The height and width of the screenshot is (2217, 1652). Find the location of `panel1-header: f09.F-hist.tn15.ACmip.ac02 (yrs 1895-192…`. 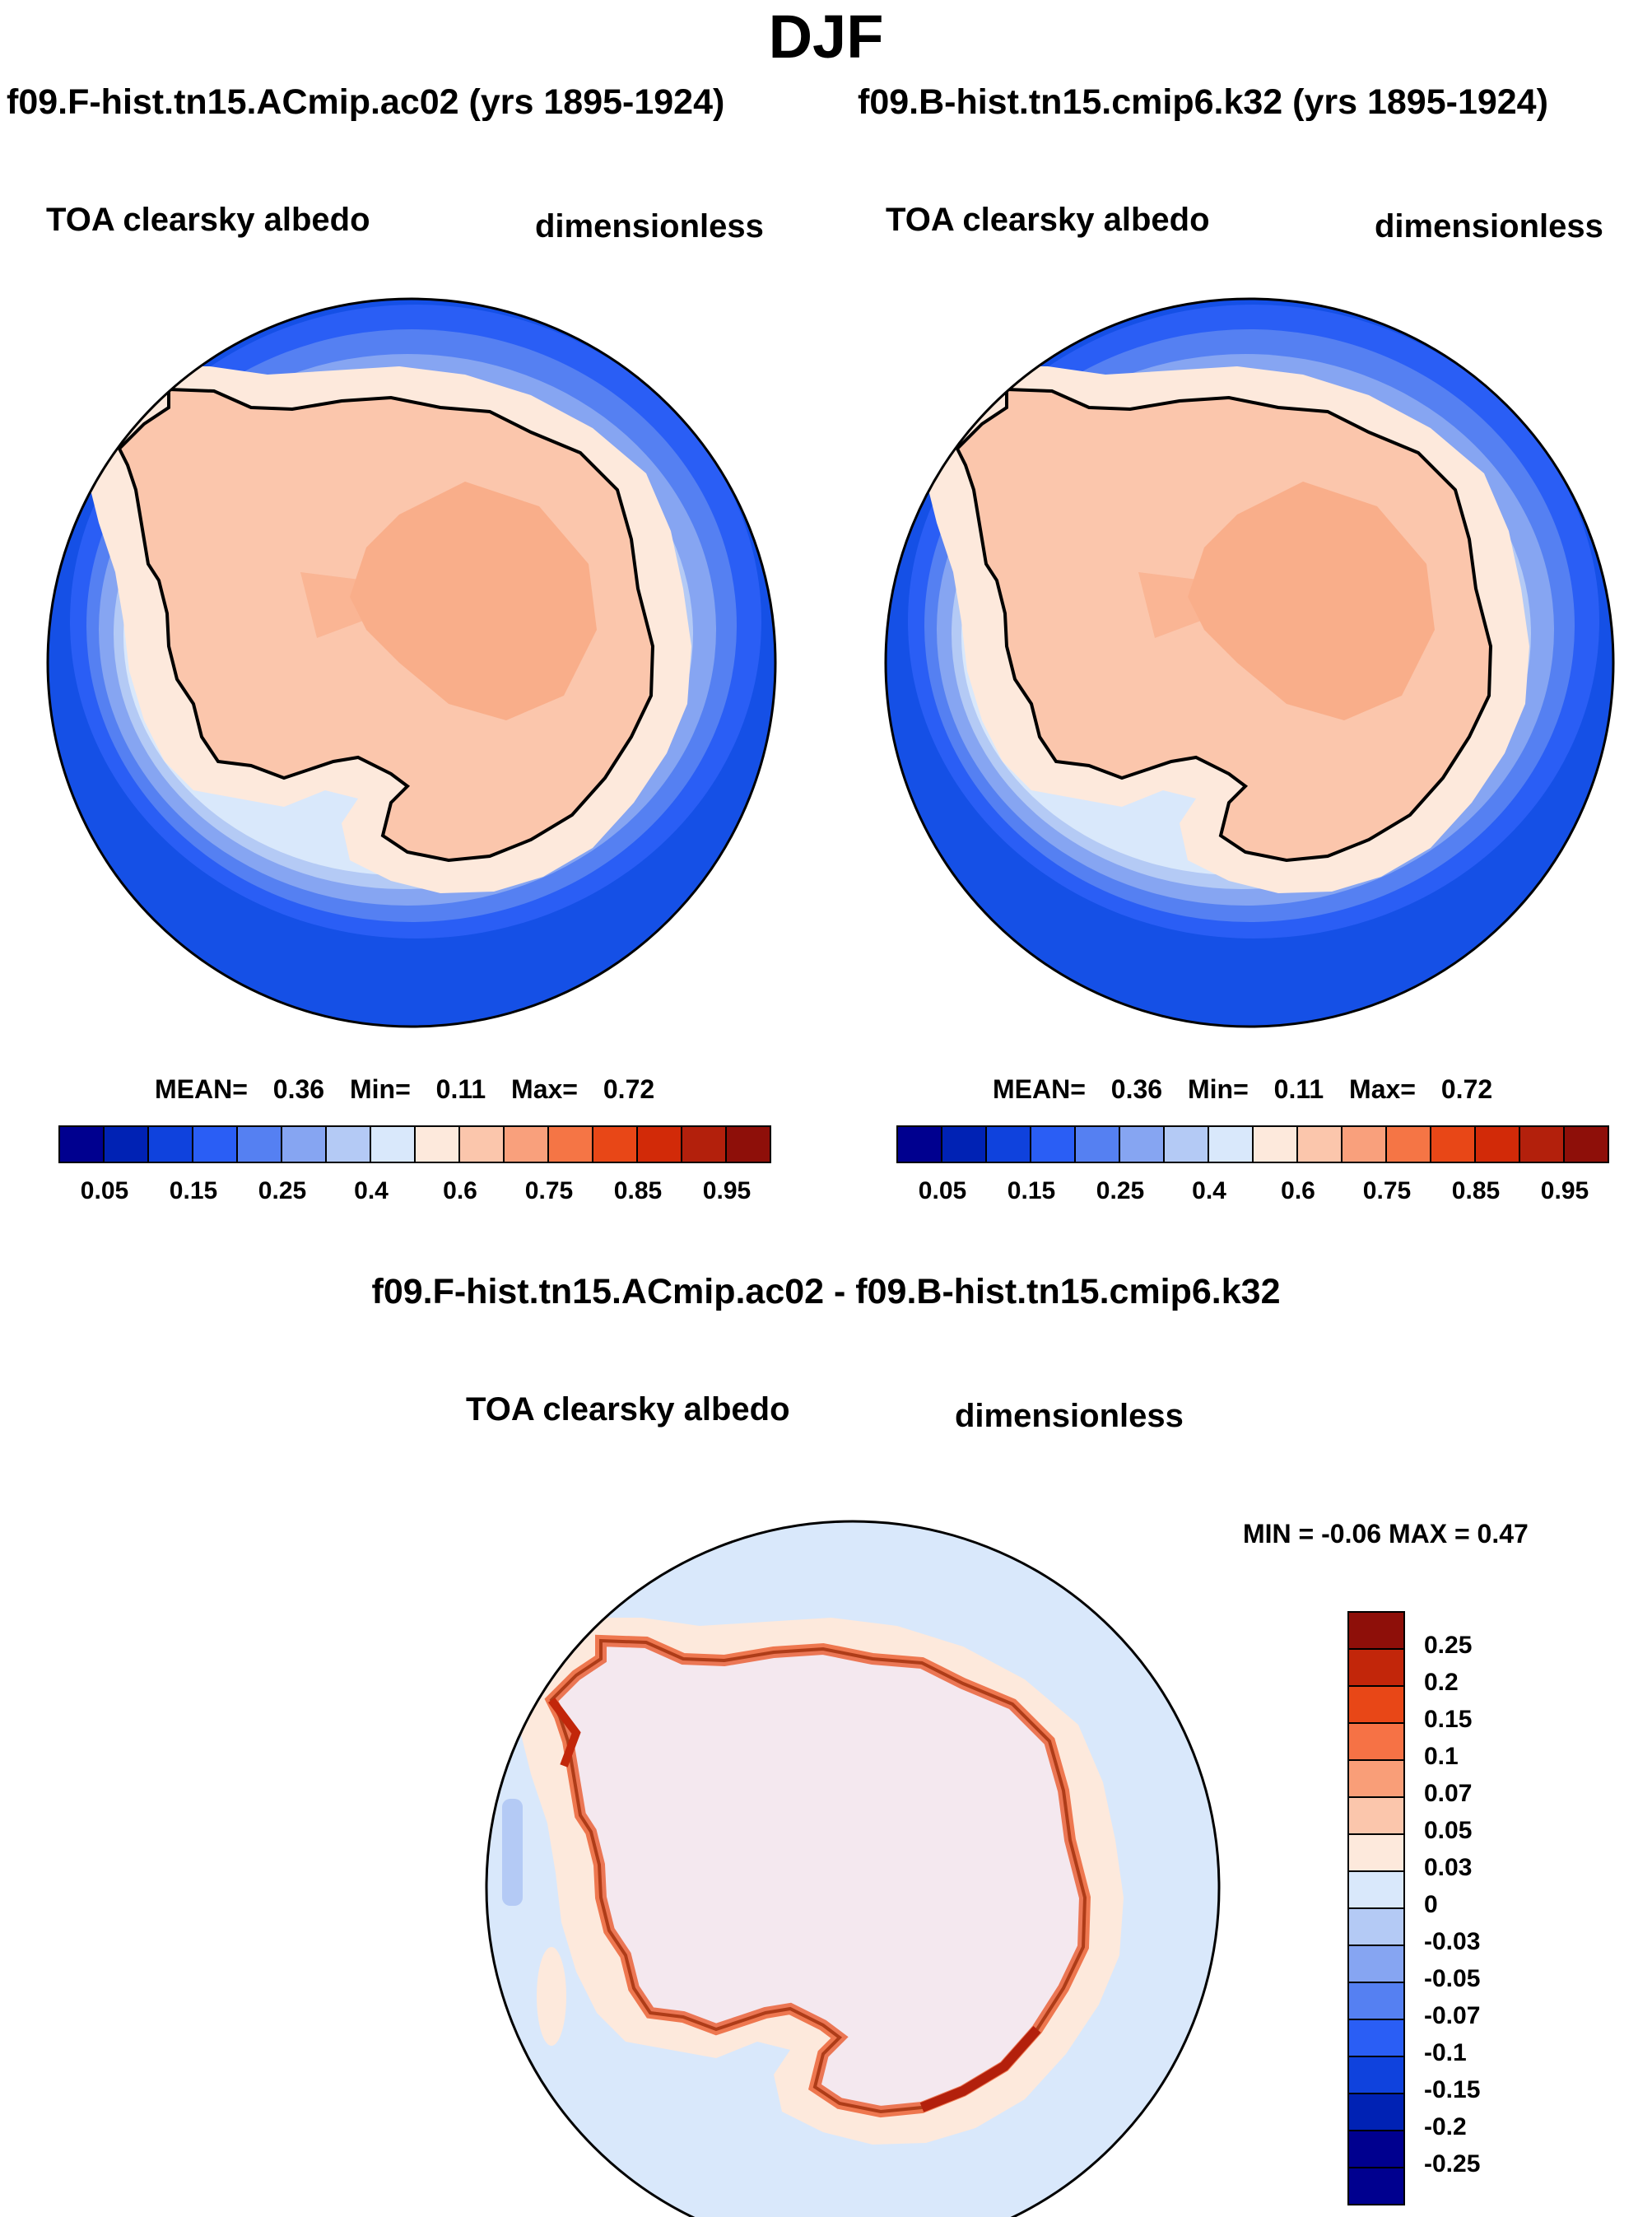

panel1-header: f09.F-hist.tn15.ACmip.ac02 (yrs 1895-192… is located at coordinates (366, 102).